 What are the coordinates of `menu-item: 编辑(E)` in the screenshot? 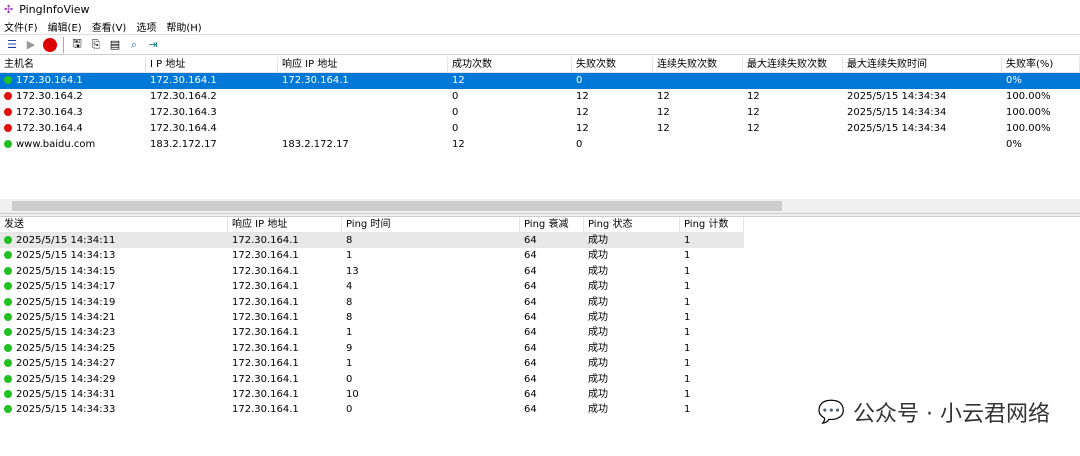 It's located at (64, 28).